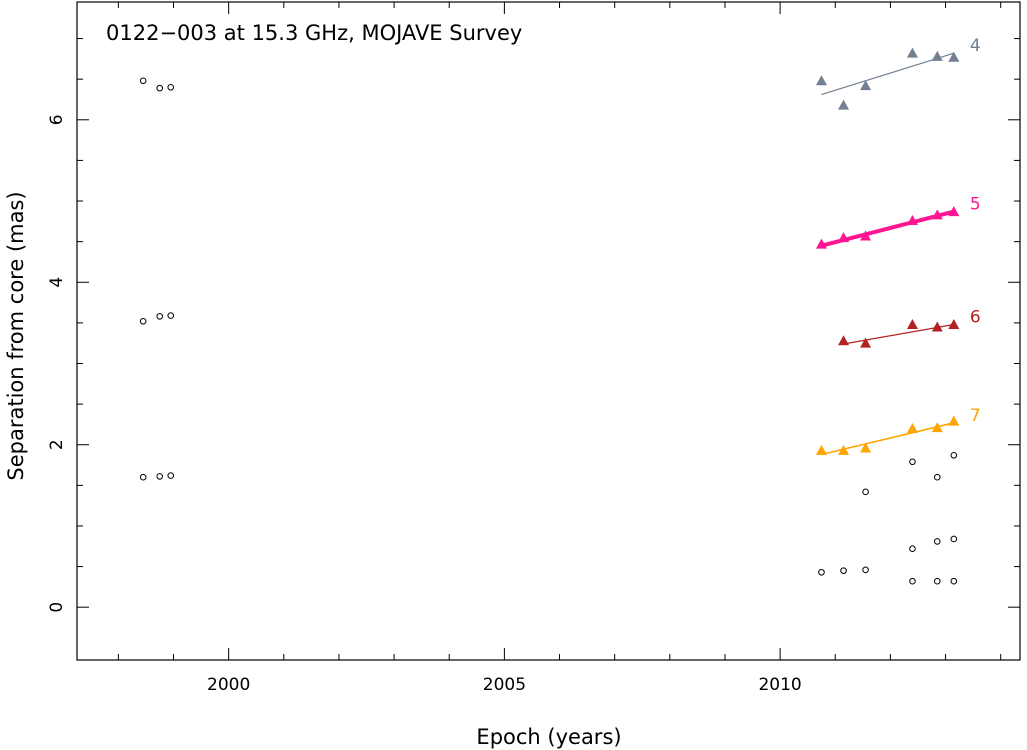  Describe the element at coordinates (887, 254) in the screenshot. I see `fit-lines` at that location.